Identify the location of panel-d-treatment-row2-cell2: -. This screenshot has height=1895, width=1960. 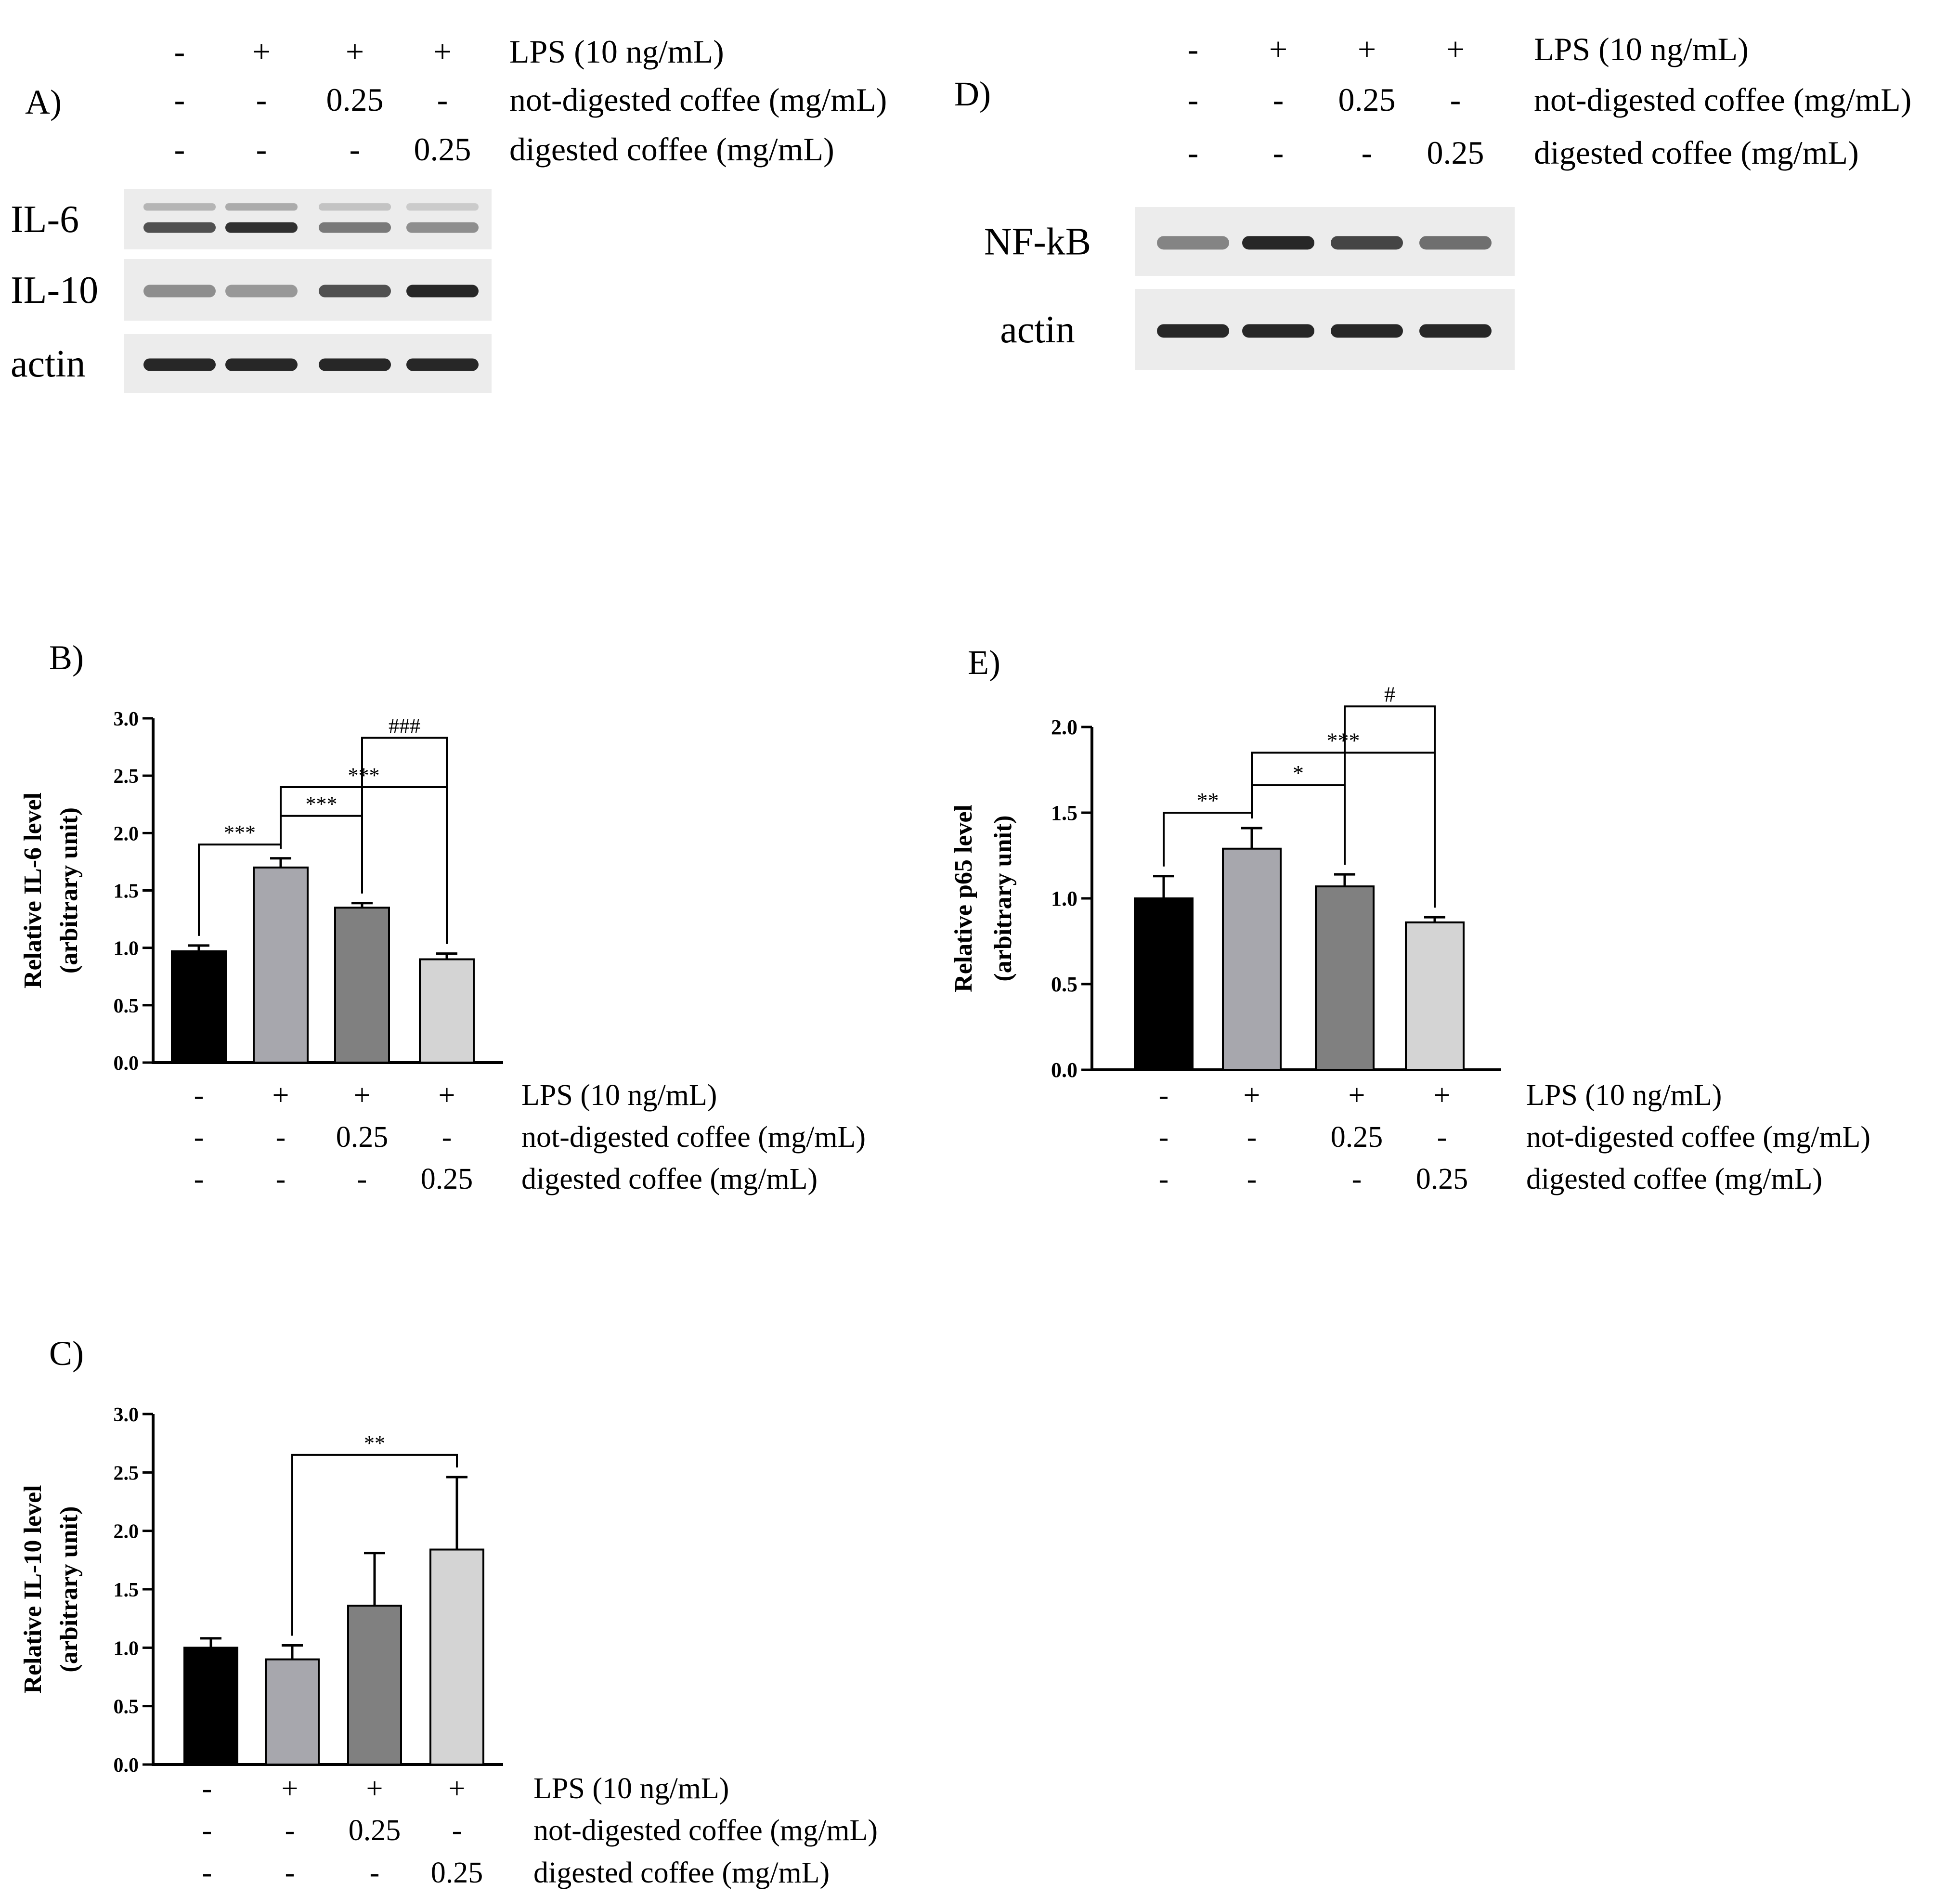
(1367, 152).